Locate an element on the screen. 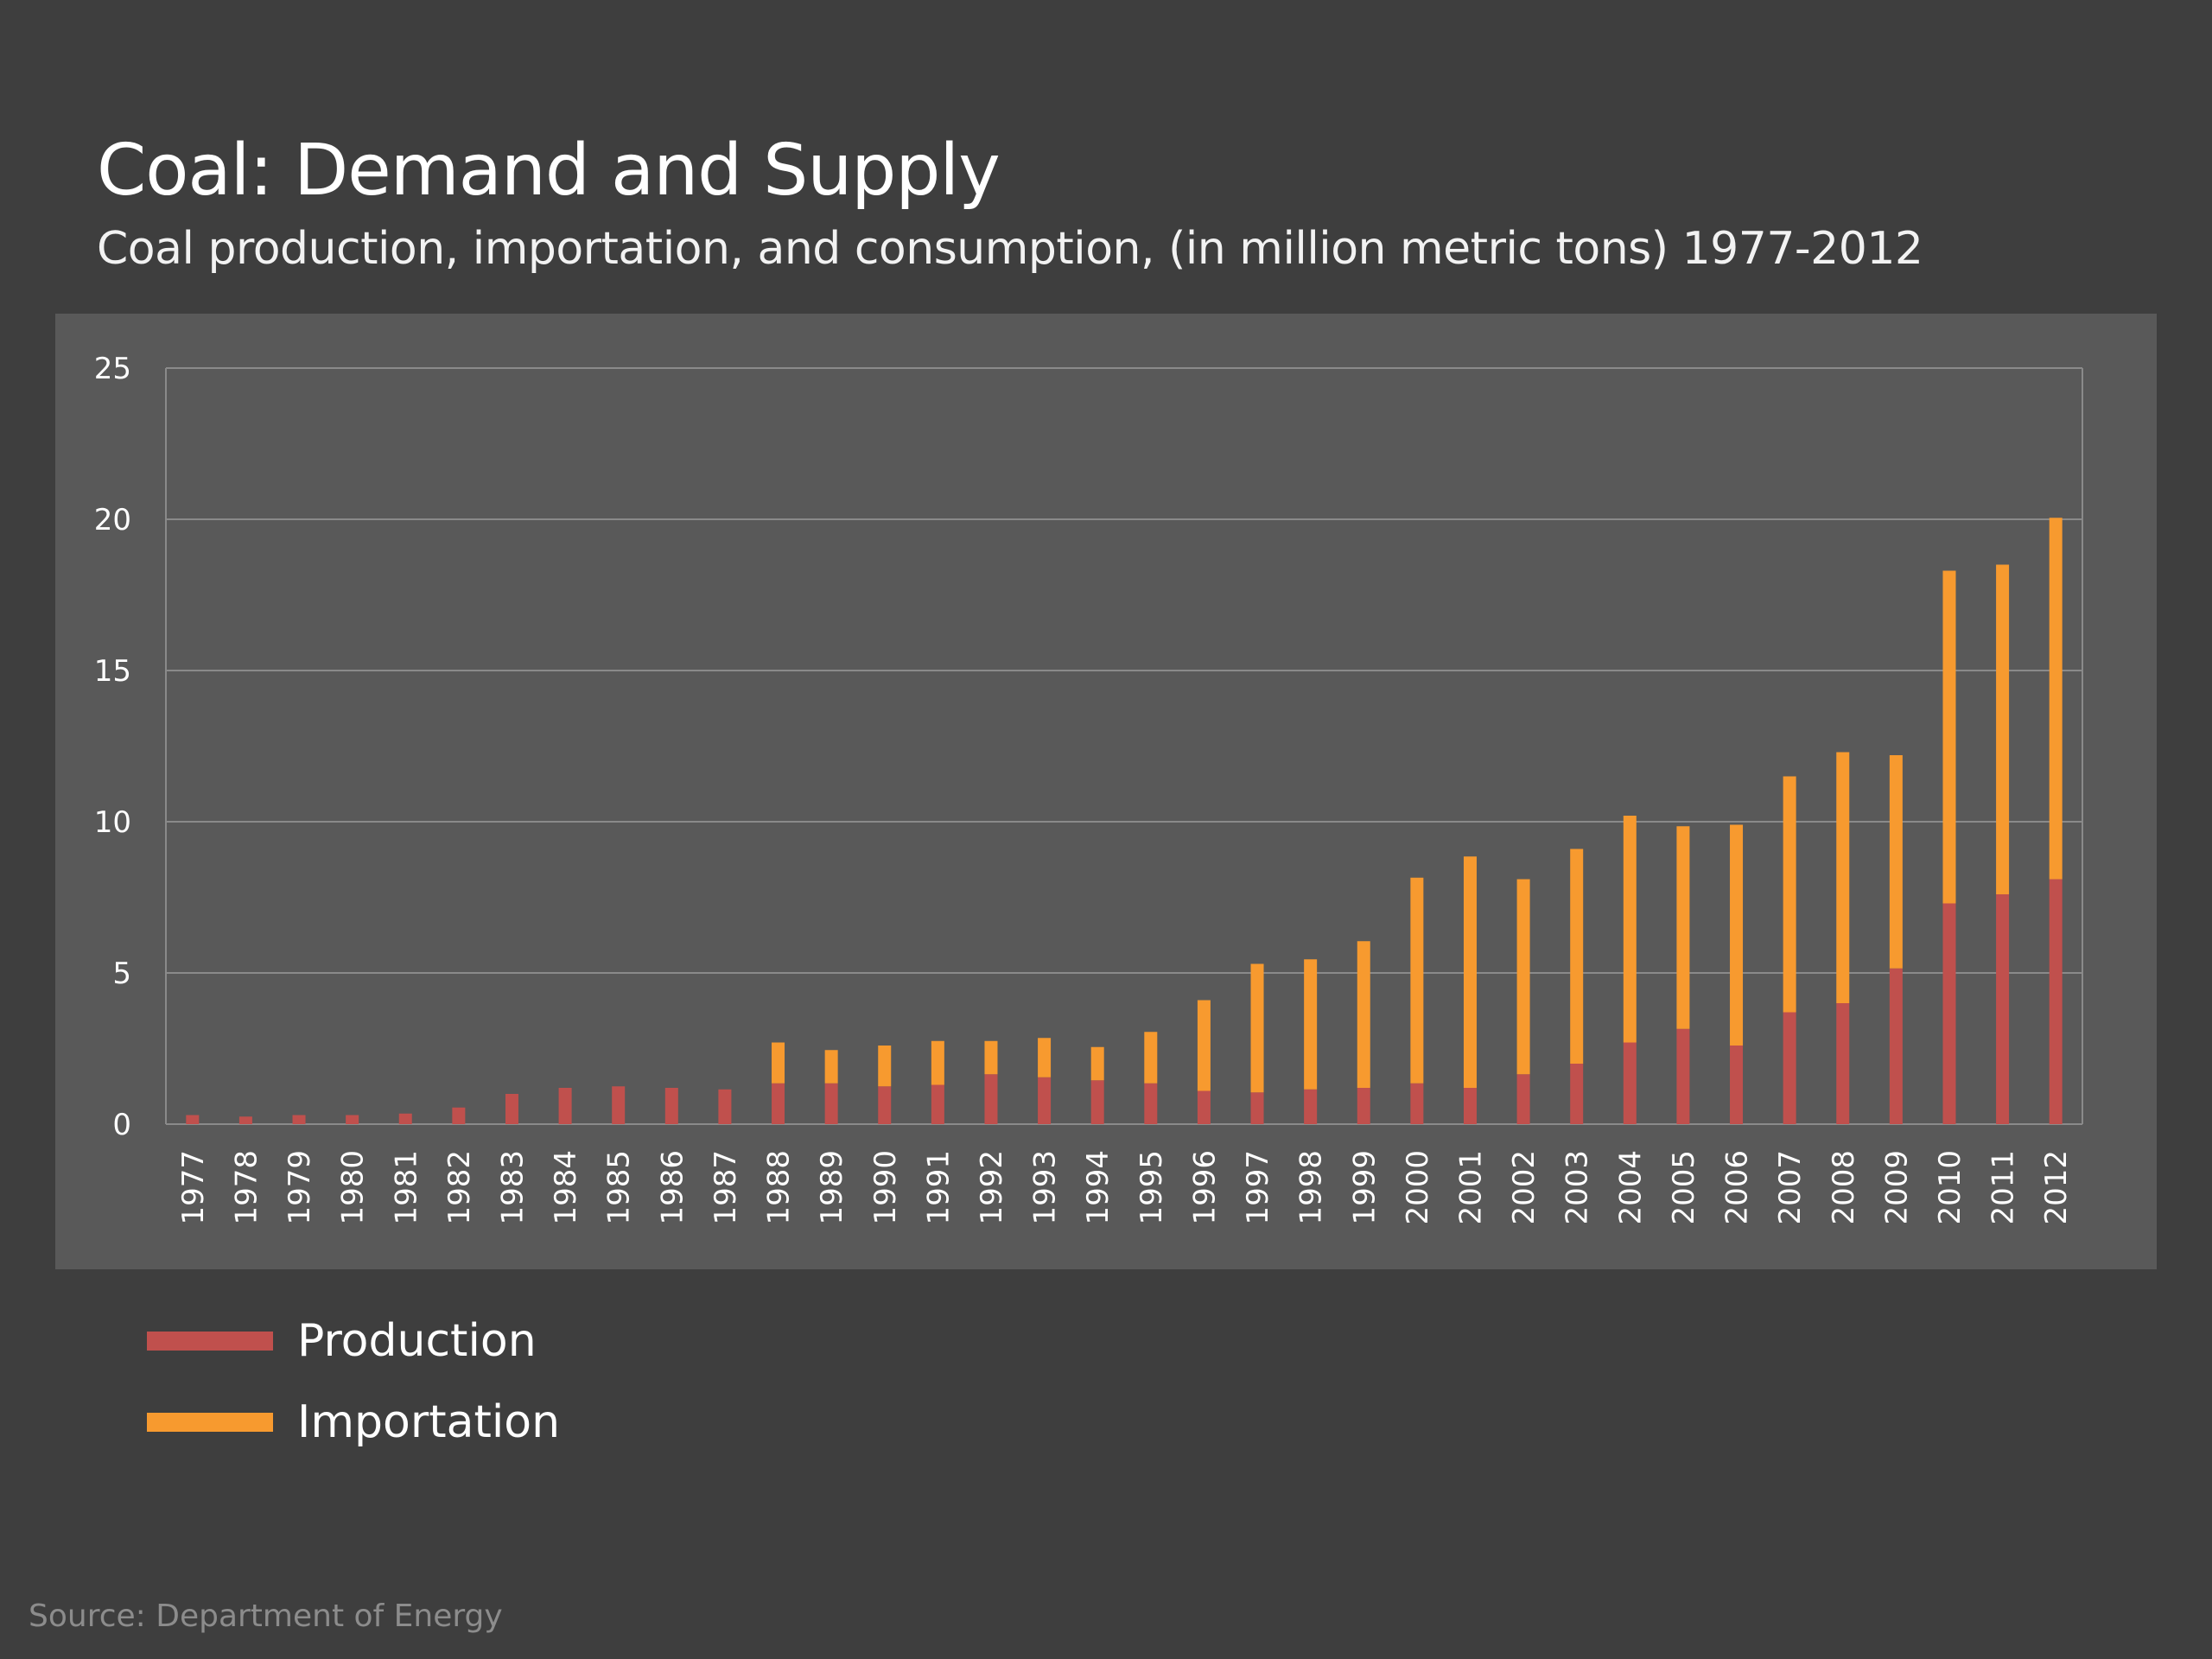 This screenshot has height=1659, width=2212. y-tick-label-15: 15 is located at coordinates (112, 671).